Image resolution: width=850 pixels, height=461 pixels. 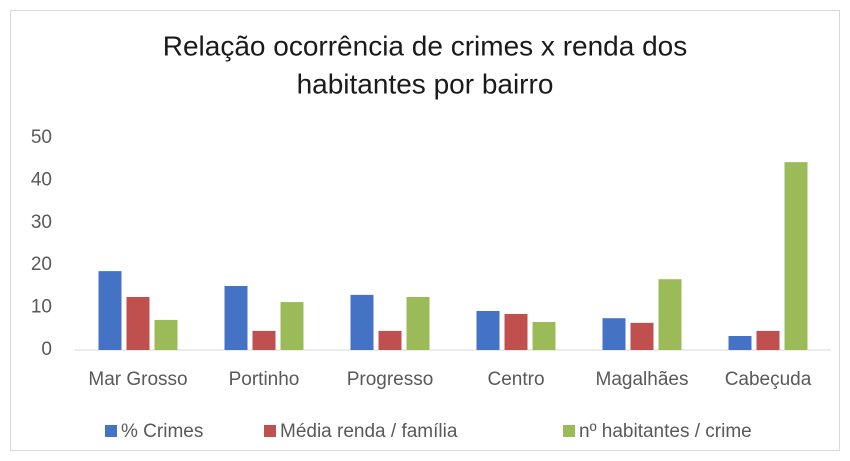 What do you see at coordinates (41, 137) in the screenshot?
I see `y-tick-label: 50` at bounding box center [41, 137].